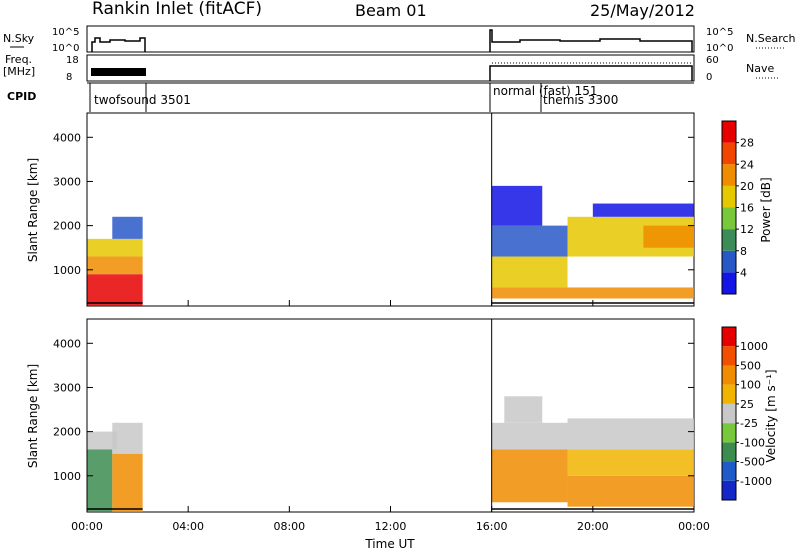  What do you see at coordinates (67, 137) in the screenshot?
I see `power-ytick-label-3: 4000` at bounding box center [67, 137].